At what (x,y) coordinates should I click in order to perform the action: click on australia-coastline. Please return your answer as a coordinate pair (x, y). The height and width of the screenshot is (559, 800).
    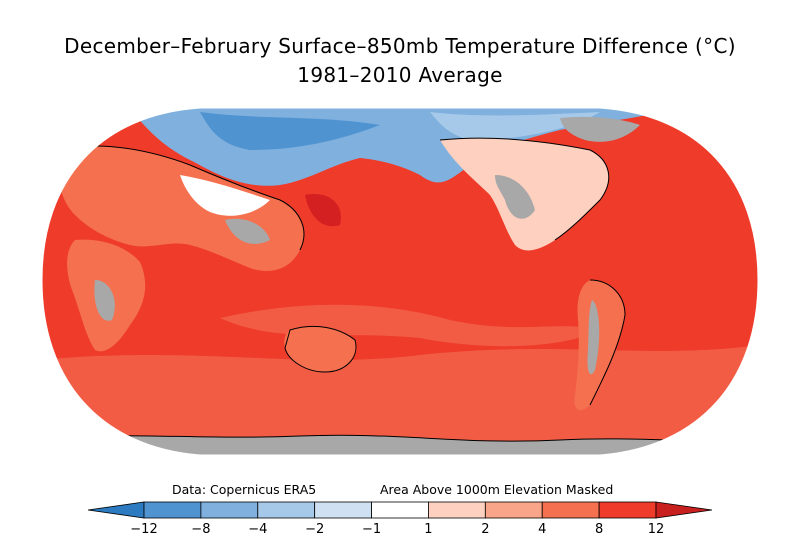
    Looking at the image, I should click on (320, 349).